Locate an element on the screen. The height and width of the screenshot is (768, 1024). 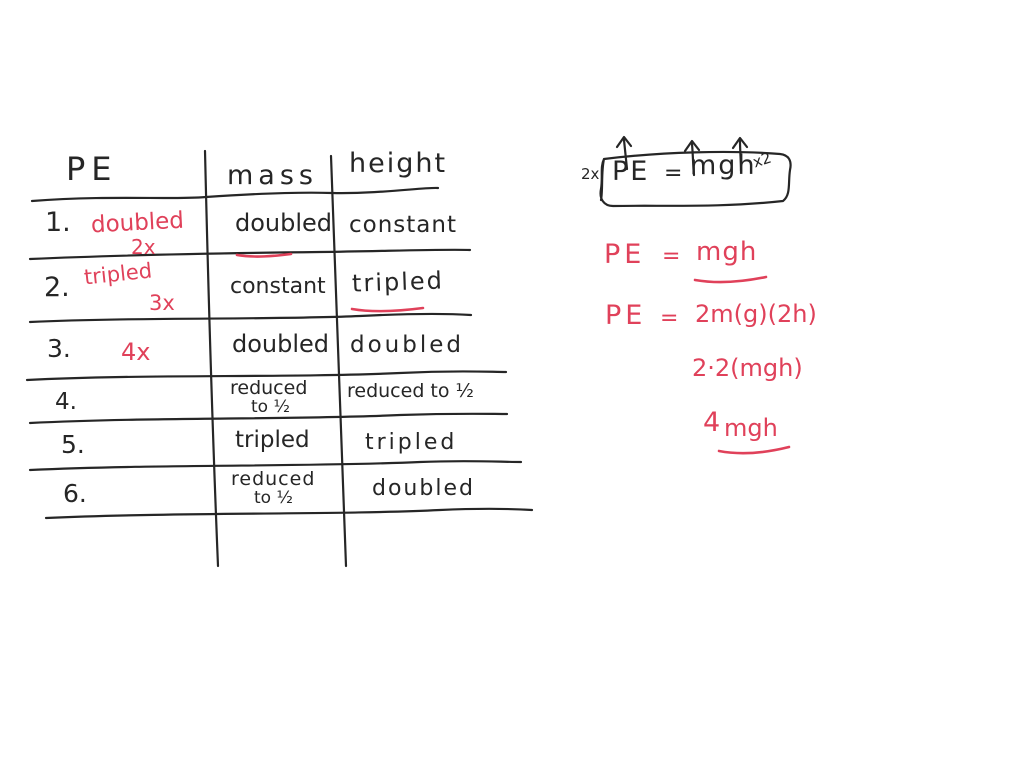
row1-mass-cell: doubled is located at coordinates (284, 223).